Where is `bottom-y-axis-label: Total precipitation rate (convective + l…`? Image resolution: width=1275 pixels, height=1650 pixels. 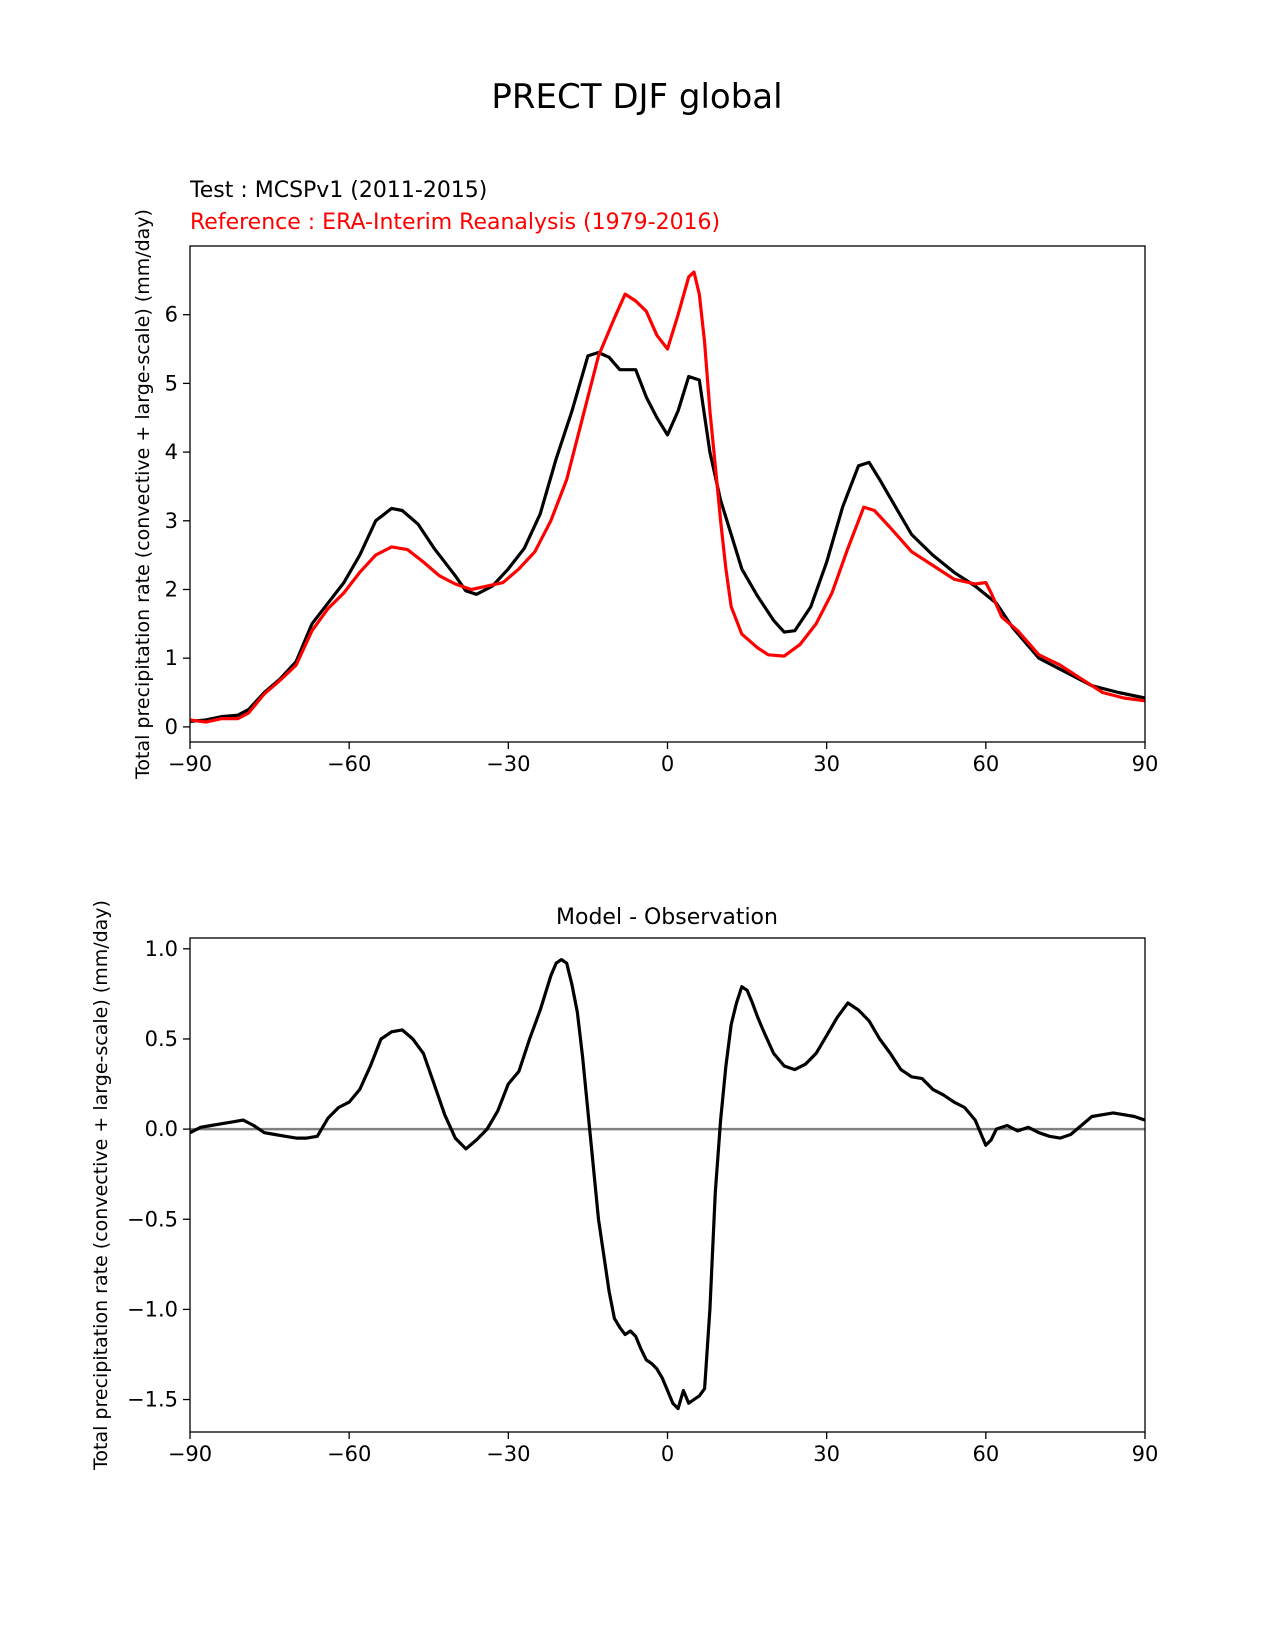 bottom-y-axis-label: Total precipitation rate (convective + l… is located at coordinates (101, 1185).